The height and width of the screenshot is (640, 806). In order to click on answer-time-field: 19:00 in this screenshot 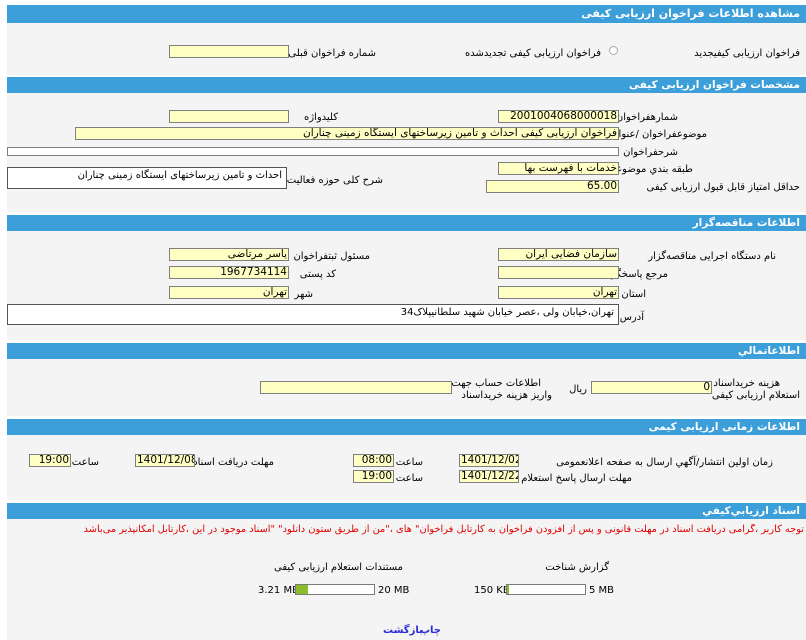, I will do `click(373, 476)`.